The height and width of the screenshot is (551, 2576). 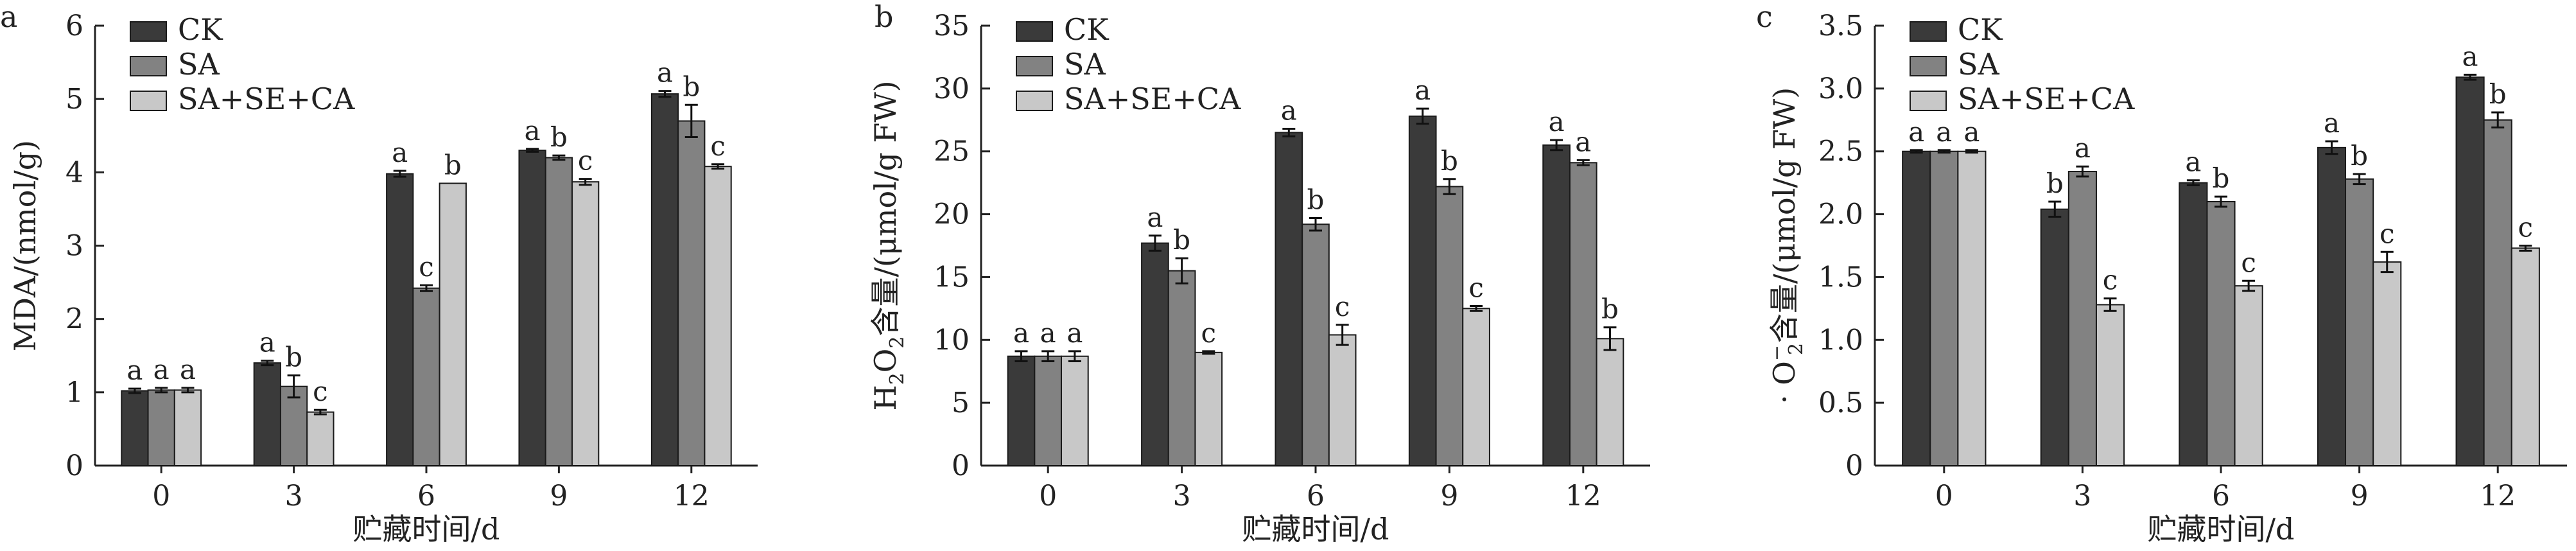 I want to click on y-tick-label: 35, so click(x=952, y=26).